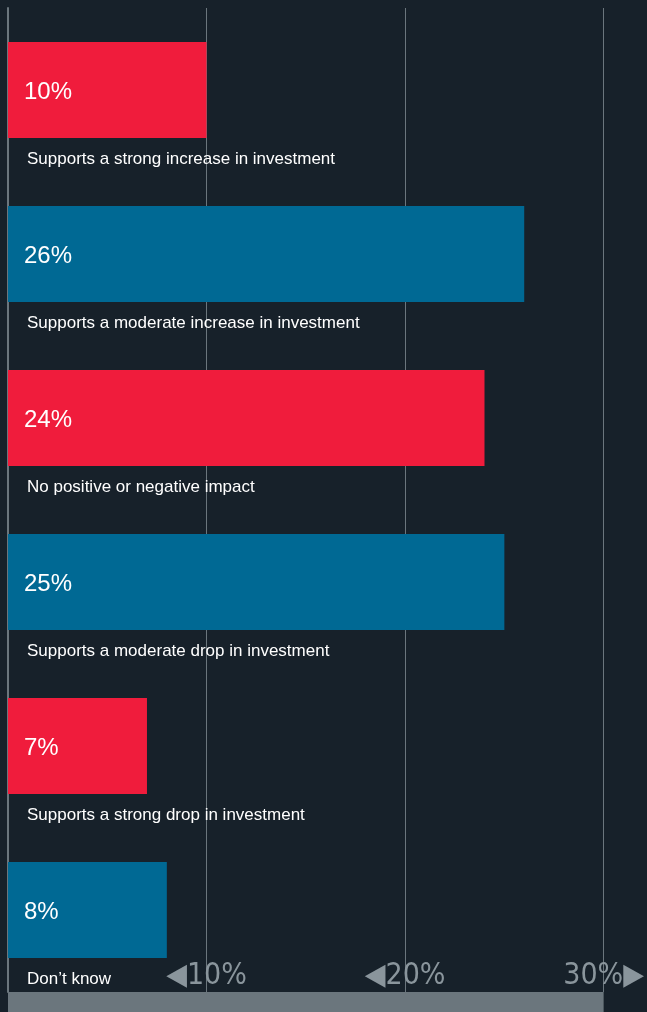  Describe the element at coordinates (141, 486) in the screenshot. I see `y-tick-label: No positive or negative impact` at that location.